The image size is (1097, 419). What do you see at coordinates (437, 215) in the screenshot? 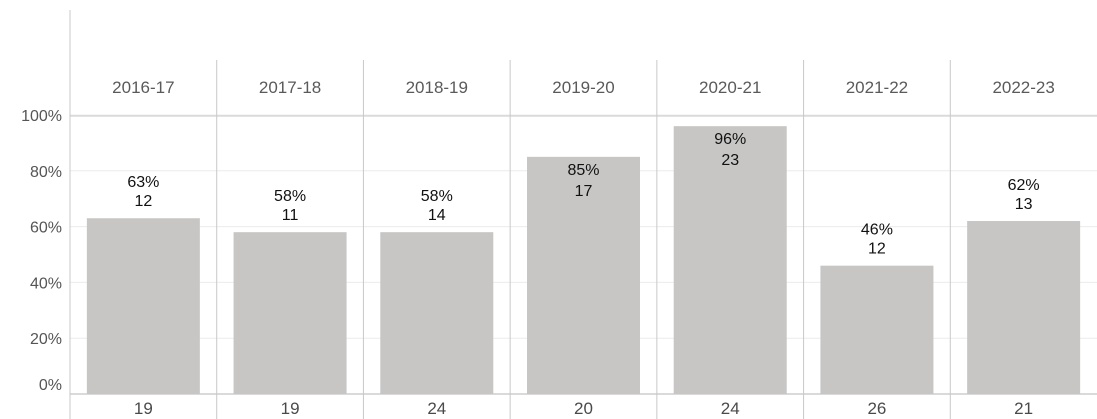
I see `bar-count-label: 14` at bounding box center [437, 215].